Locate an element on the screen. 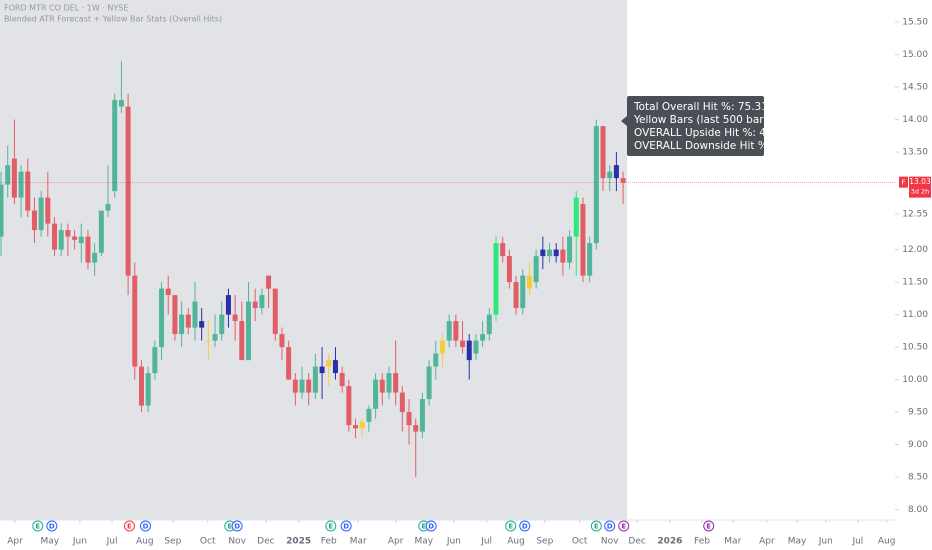 This screenshot has height=550, width=932. y-tick-label: 11.00 is located at coordinates (915, 315).